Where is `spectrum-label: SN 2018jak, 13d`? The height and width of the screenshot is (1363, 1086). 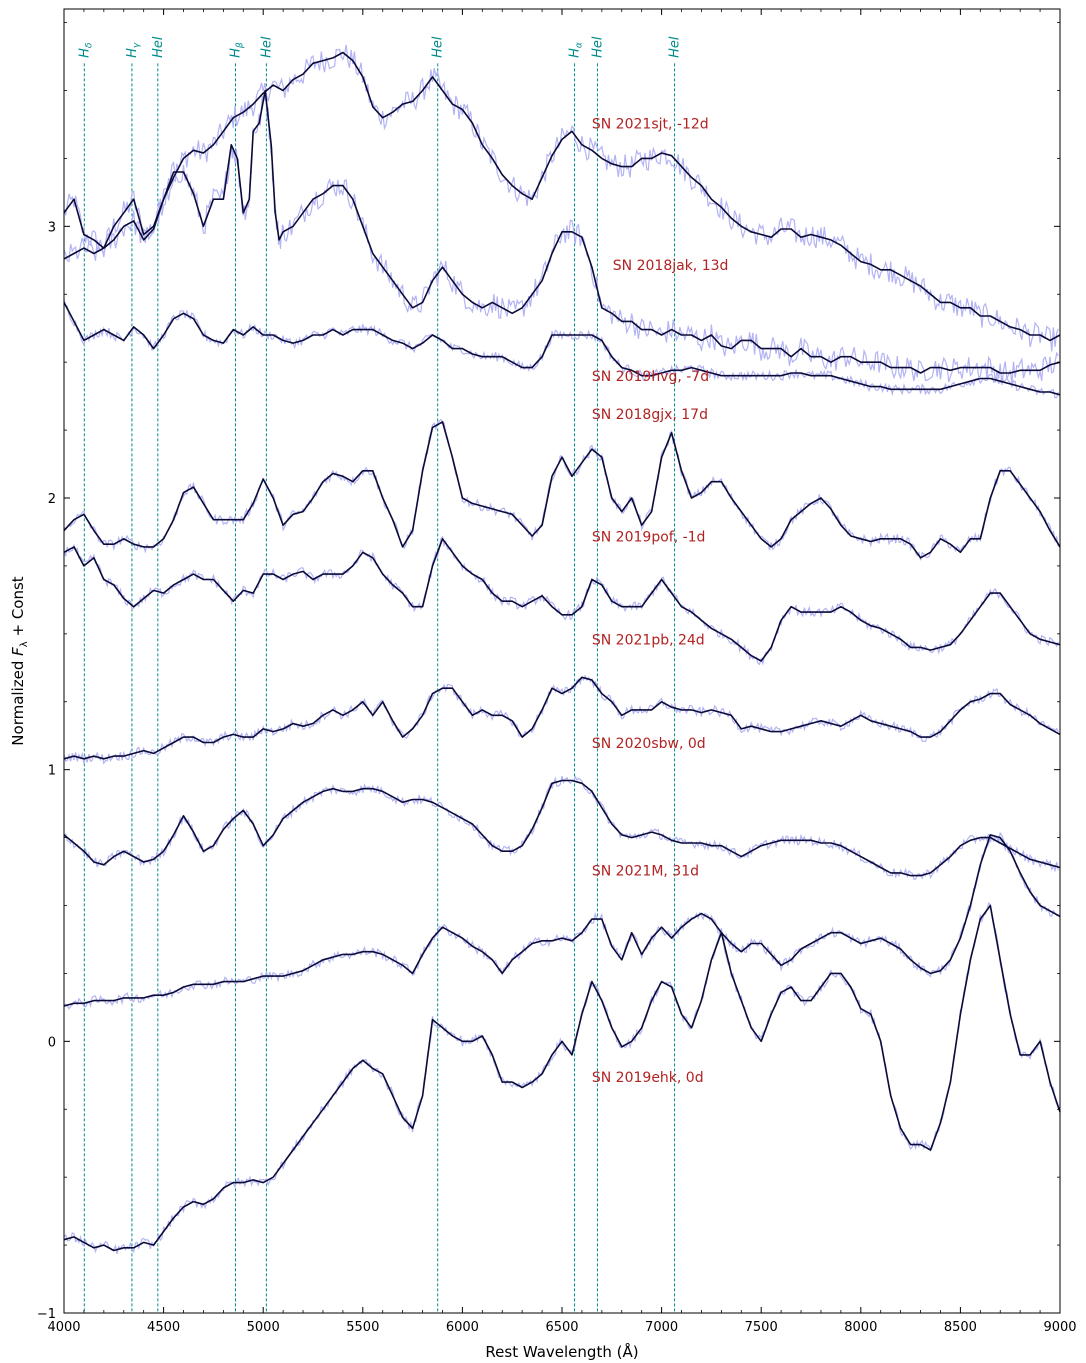
spectrum-label: SN 2018jak, 13d is located at coordinates (671, 266).